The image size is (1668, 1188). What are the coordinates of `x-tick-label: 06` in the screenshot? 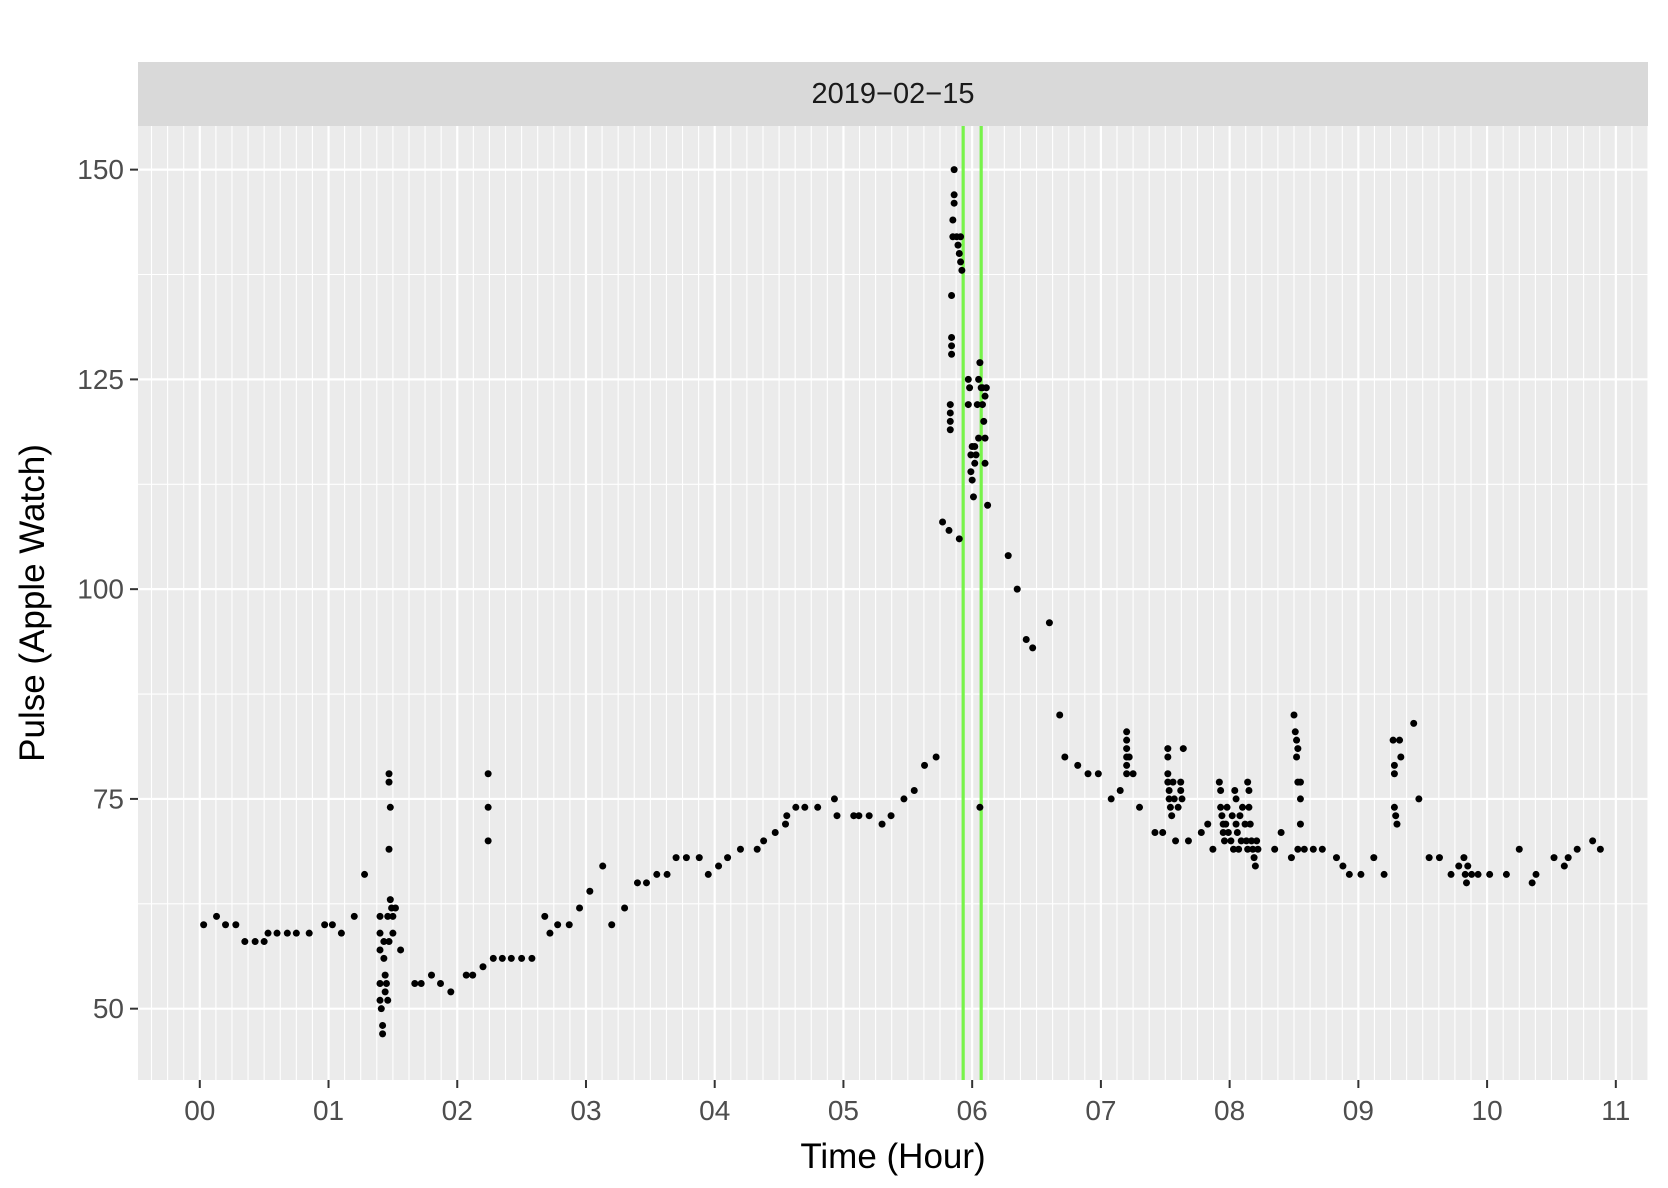 It's located at (972, 1110).